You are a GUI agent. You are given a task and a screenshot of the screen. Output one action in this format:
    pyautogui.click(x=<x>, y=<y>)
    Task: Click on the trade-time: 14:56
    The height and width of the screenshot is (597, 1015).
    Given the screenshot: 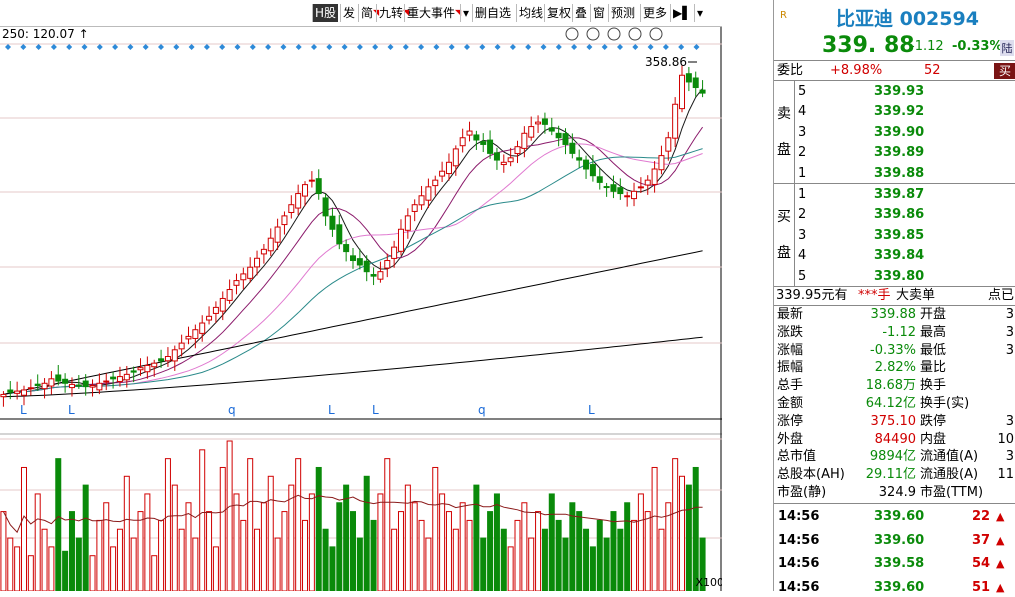 What is the action you would take?
    pyautogui.click(x=799, y=587)
    